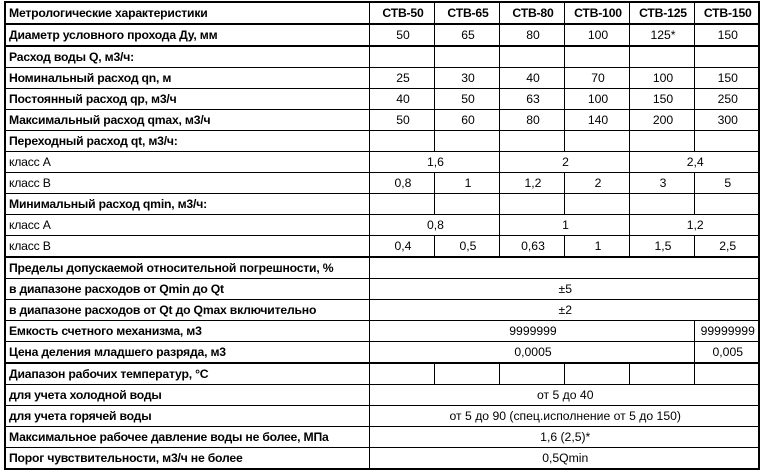 The height and width of the screenshot is (470, 760). What do you see at coordinates (661, 120) in the screenshot?
I see `cell-max-flow-СТВ-125: 200` at bounding box center [661, 120].